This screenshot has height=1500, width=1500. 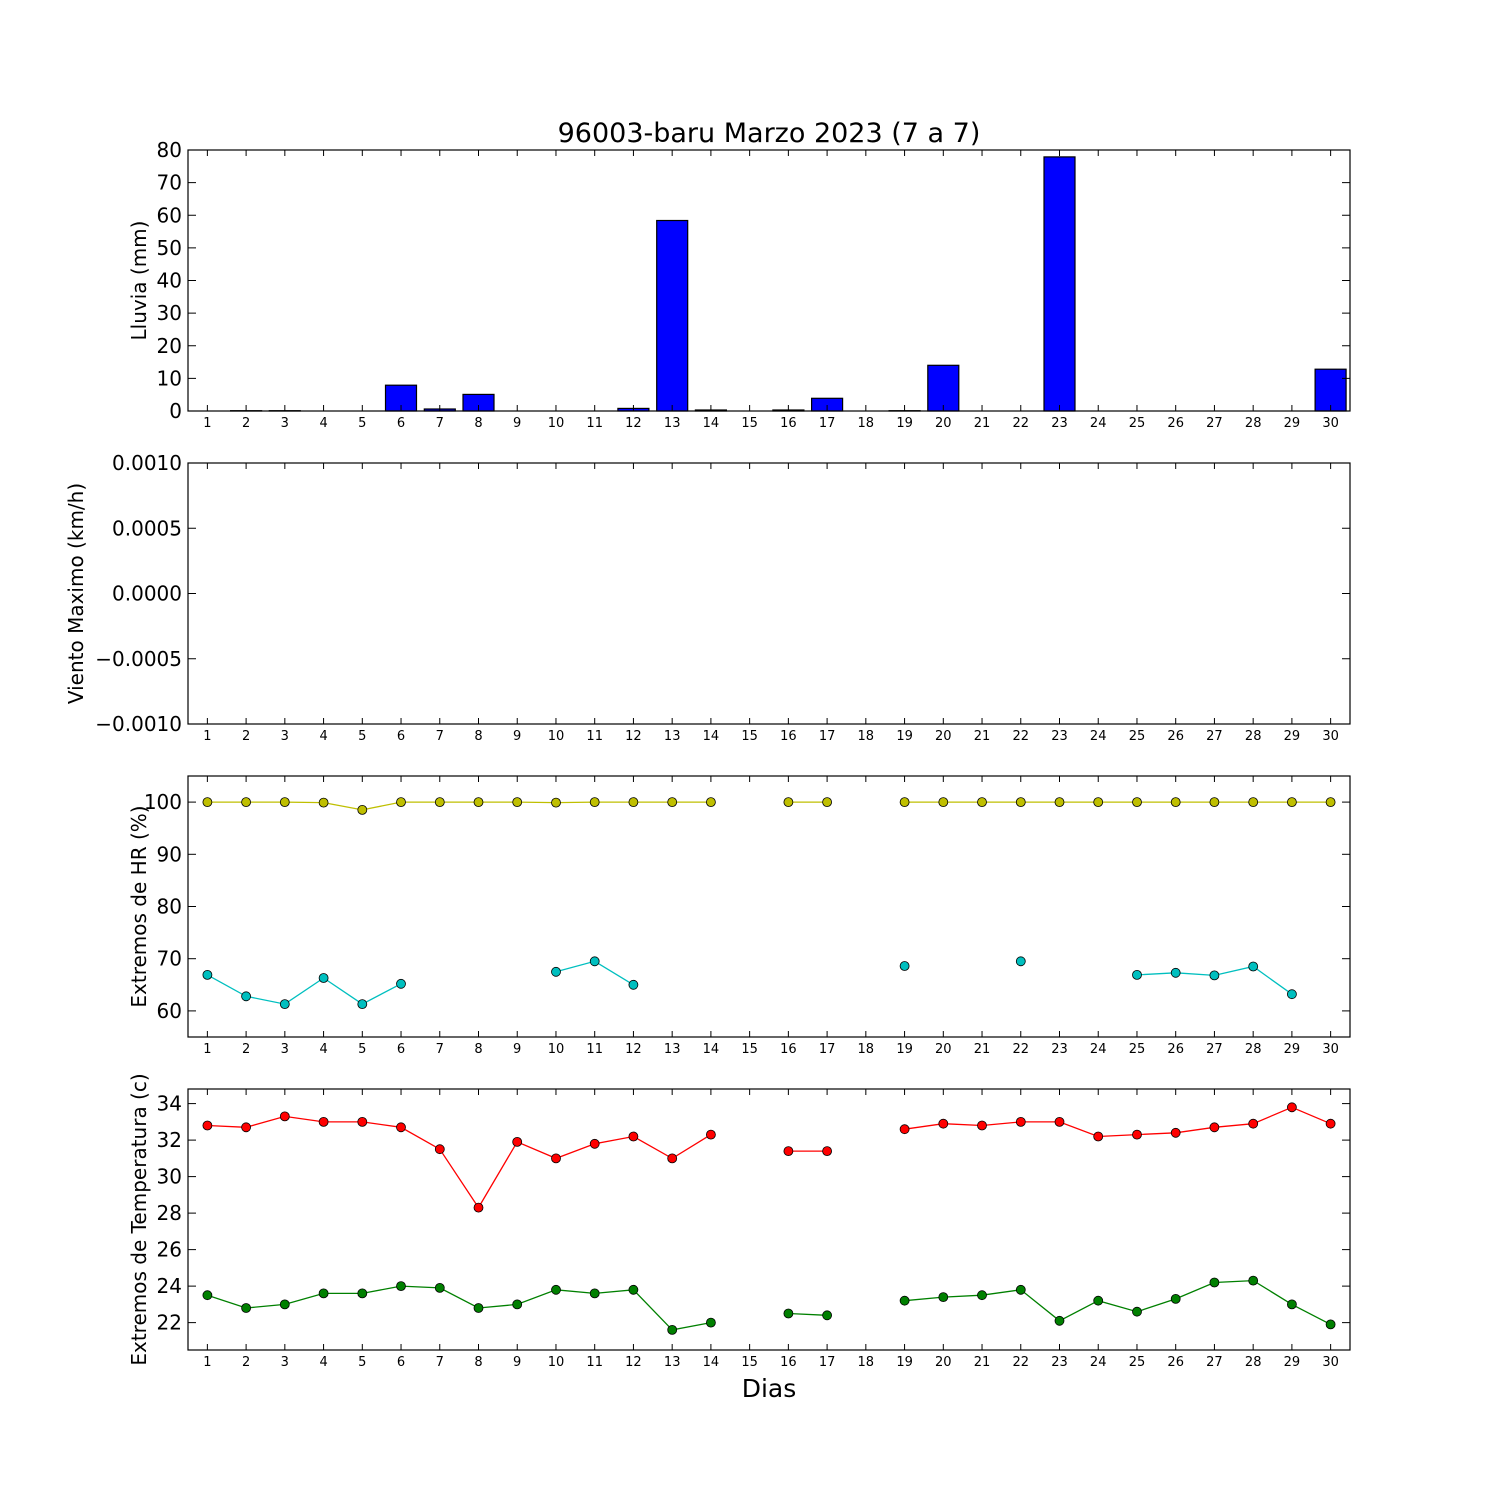 I want to click on y-tick-label: 32, so click(x=169, y=1140).